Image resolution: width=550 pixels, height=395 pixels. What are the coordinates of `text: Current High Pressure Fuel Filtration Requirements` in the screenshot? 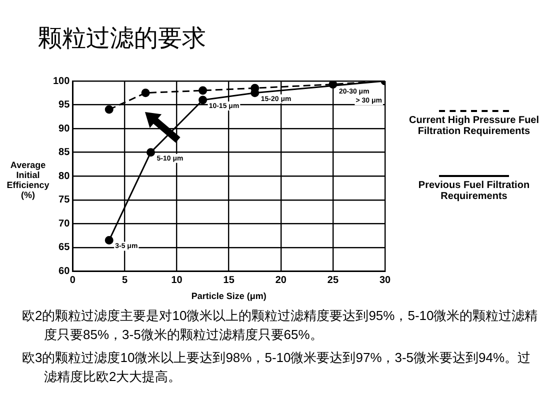 It's located at (474, 126).